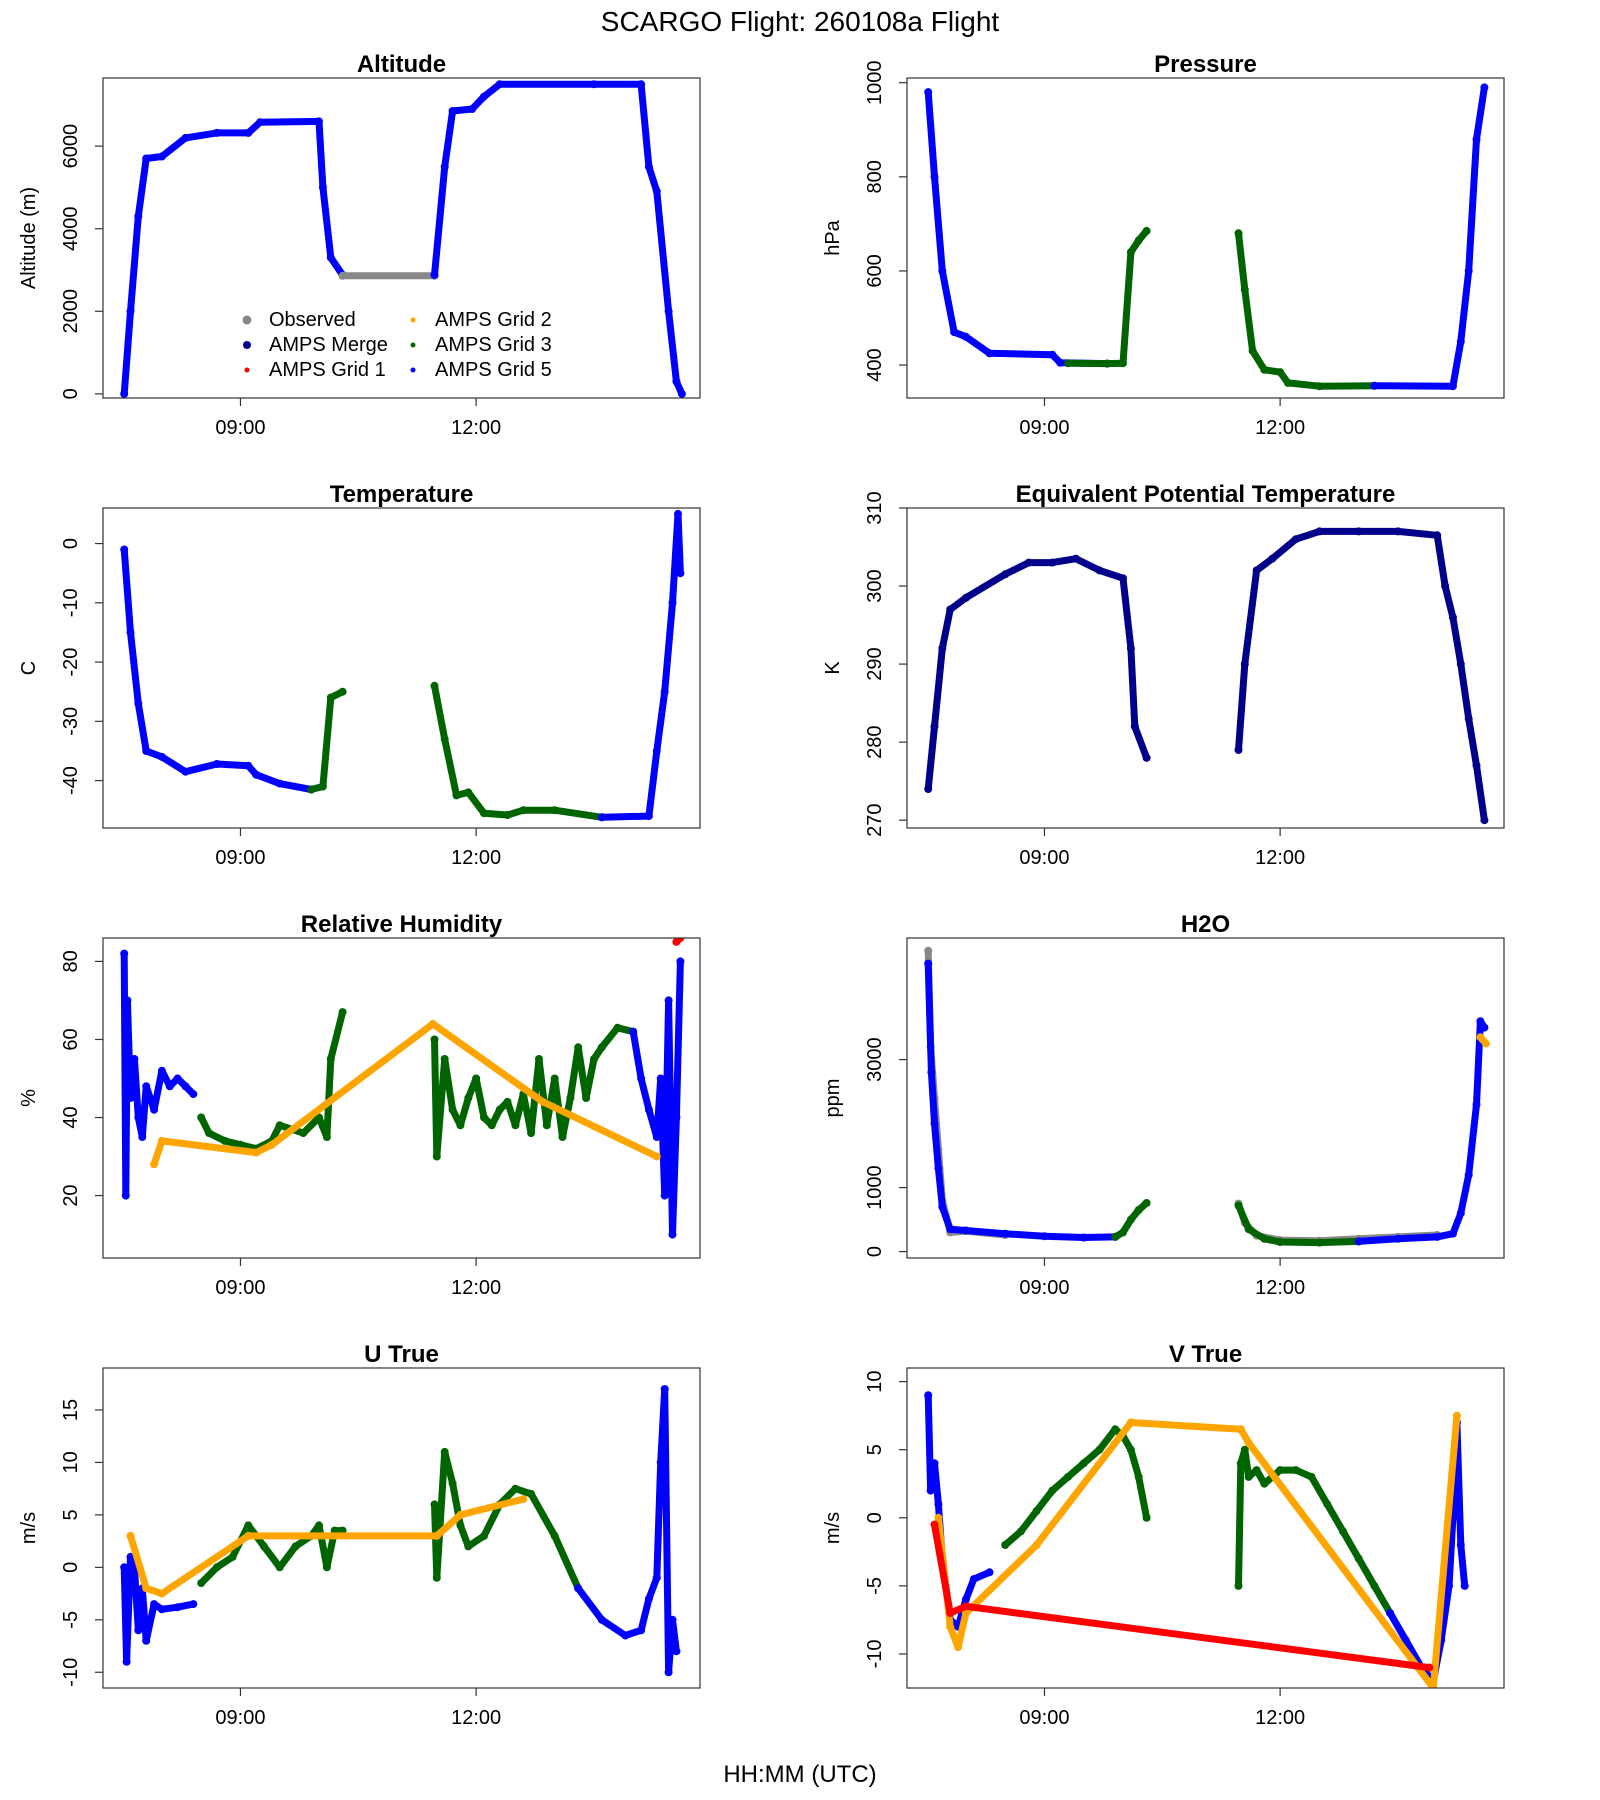 Image resolution: width=1600 pixels, height=1800 pixels. Describe the element at coordinates (1280, 1288) in the screenshot. I see `h2o-xtick-label-1: 12:00` at that location.